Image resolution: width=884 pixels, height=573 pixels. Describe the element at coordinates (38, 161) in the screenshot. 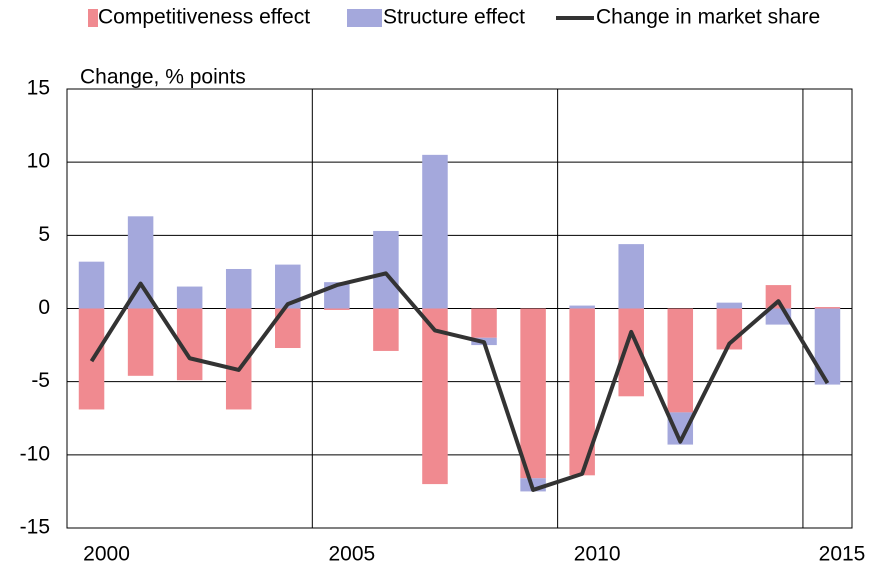

I see `y-tick-label: 10` at that location.